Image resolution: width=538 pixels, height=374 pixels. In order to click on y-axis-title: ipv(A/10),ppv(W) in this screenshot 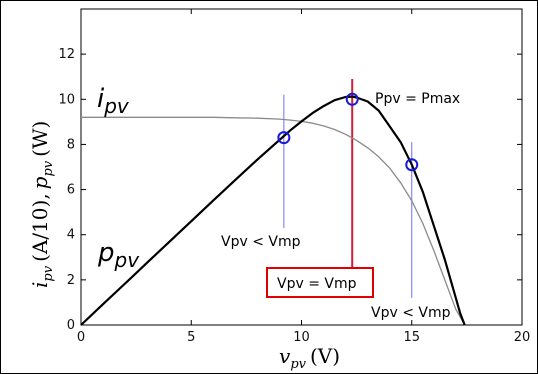, I will do `click(42, 204)`.